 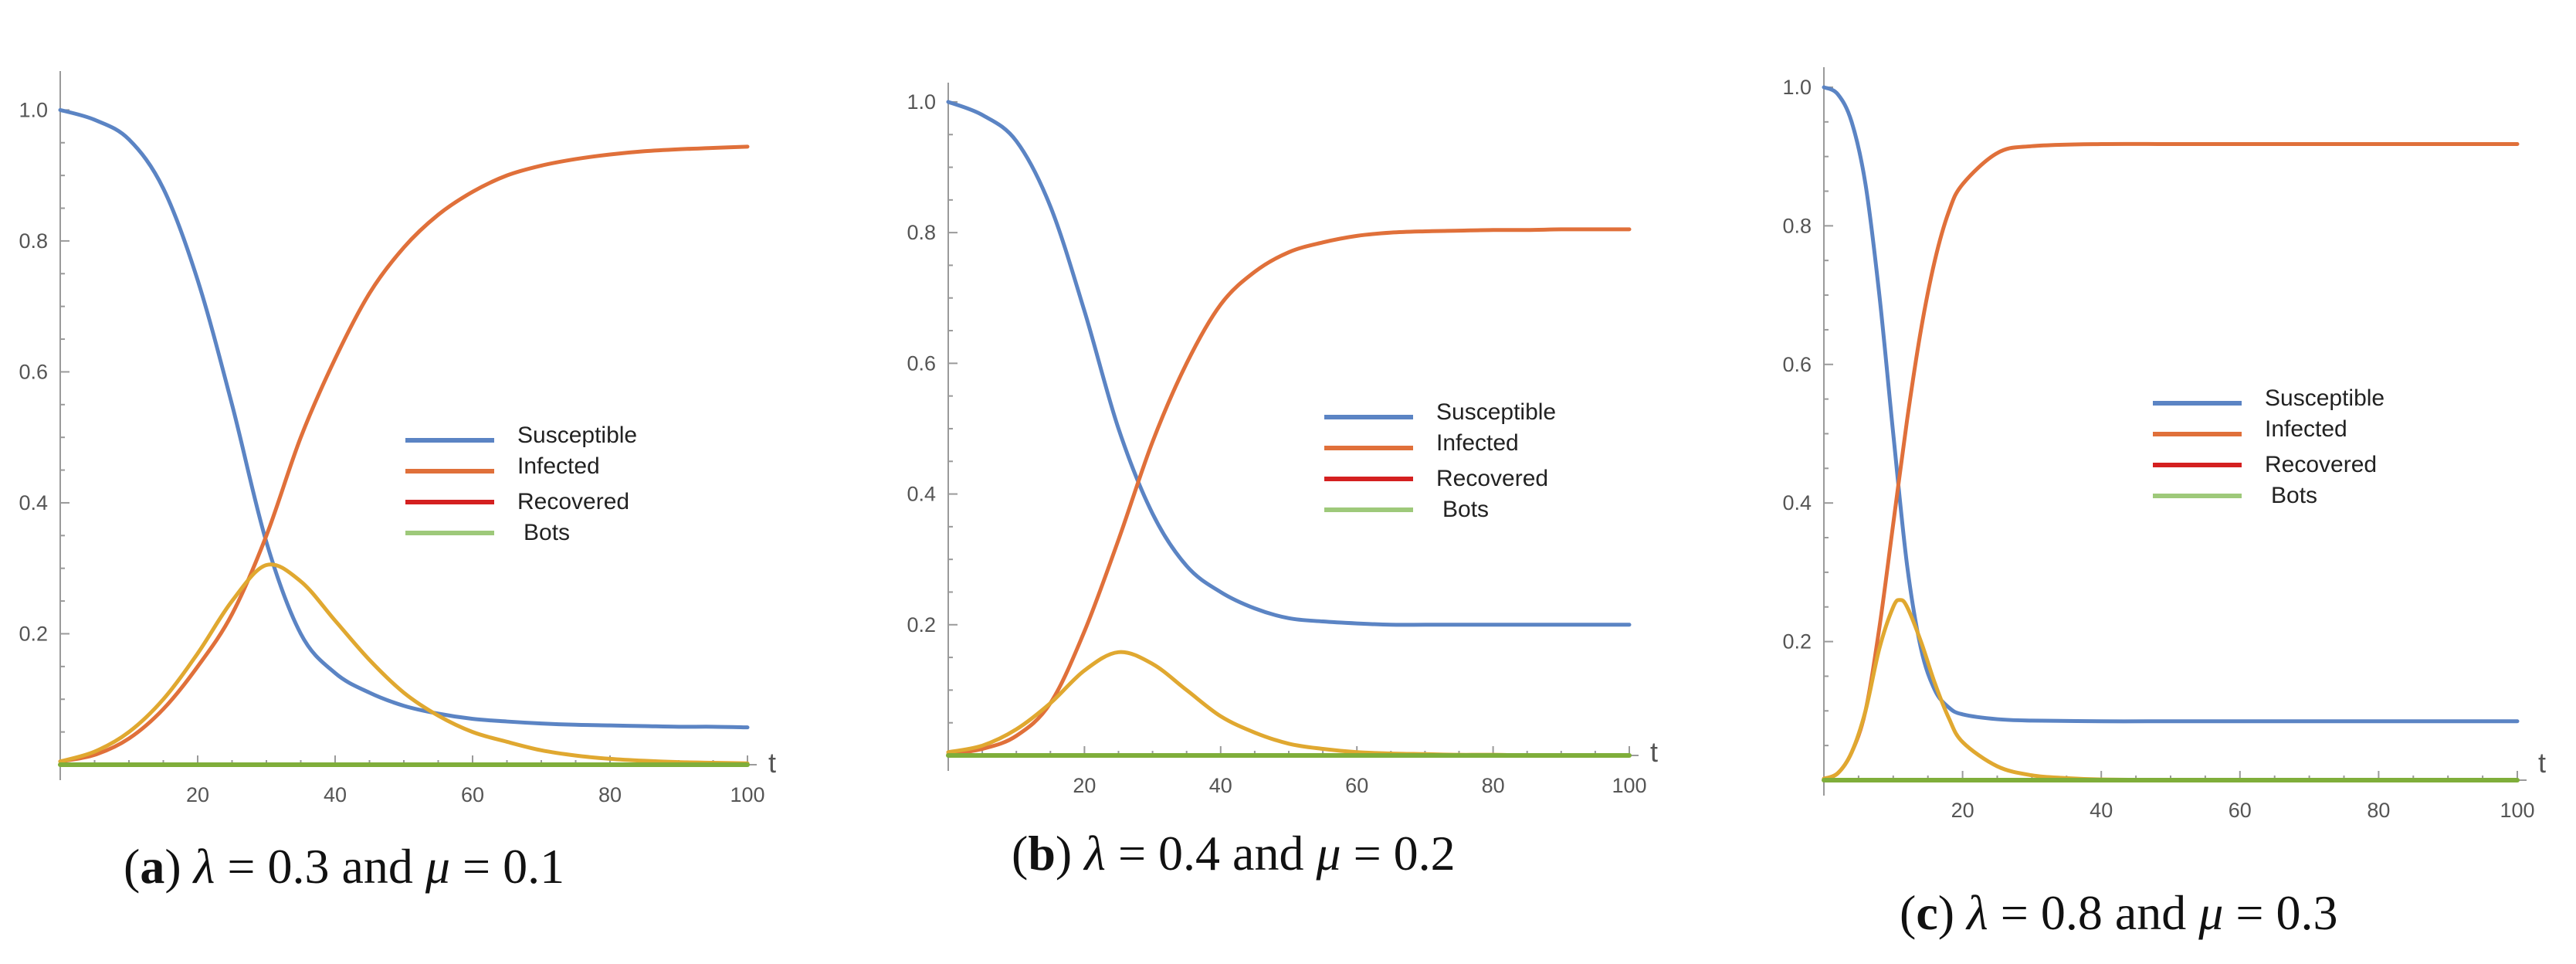 What do you see at coordinates (1492, 478) in the screenshot?
I see `chart-b-legend-label-recovered: Recovered` at bounding box center [1492, 478].